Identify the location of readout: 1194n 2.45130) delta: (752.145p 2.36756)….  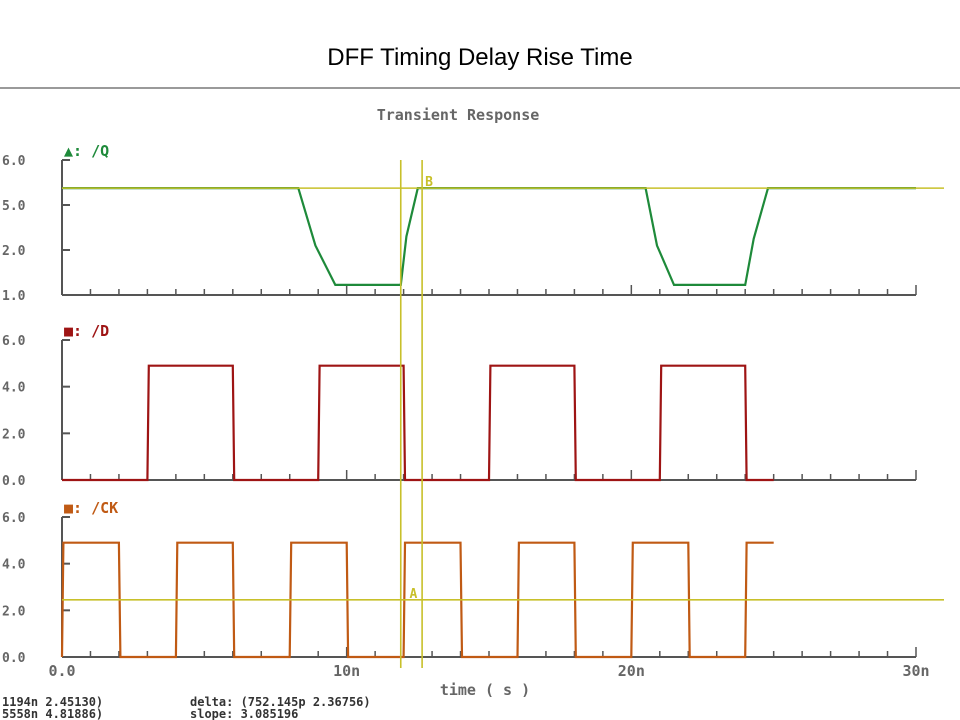
(186, 707).